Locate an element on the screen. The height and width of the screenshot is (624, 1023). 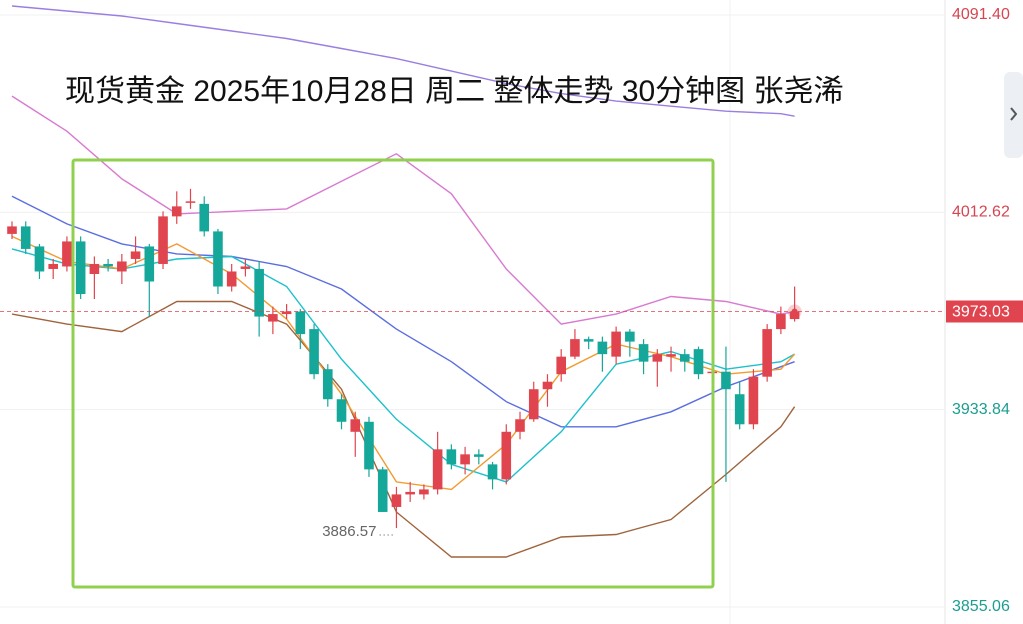
last-price-badge is located at coordinates (984, 311).